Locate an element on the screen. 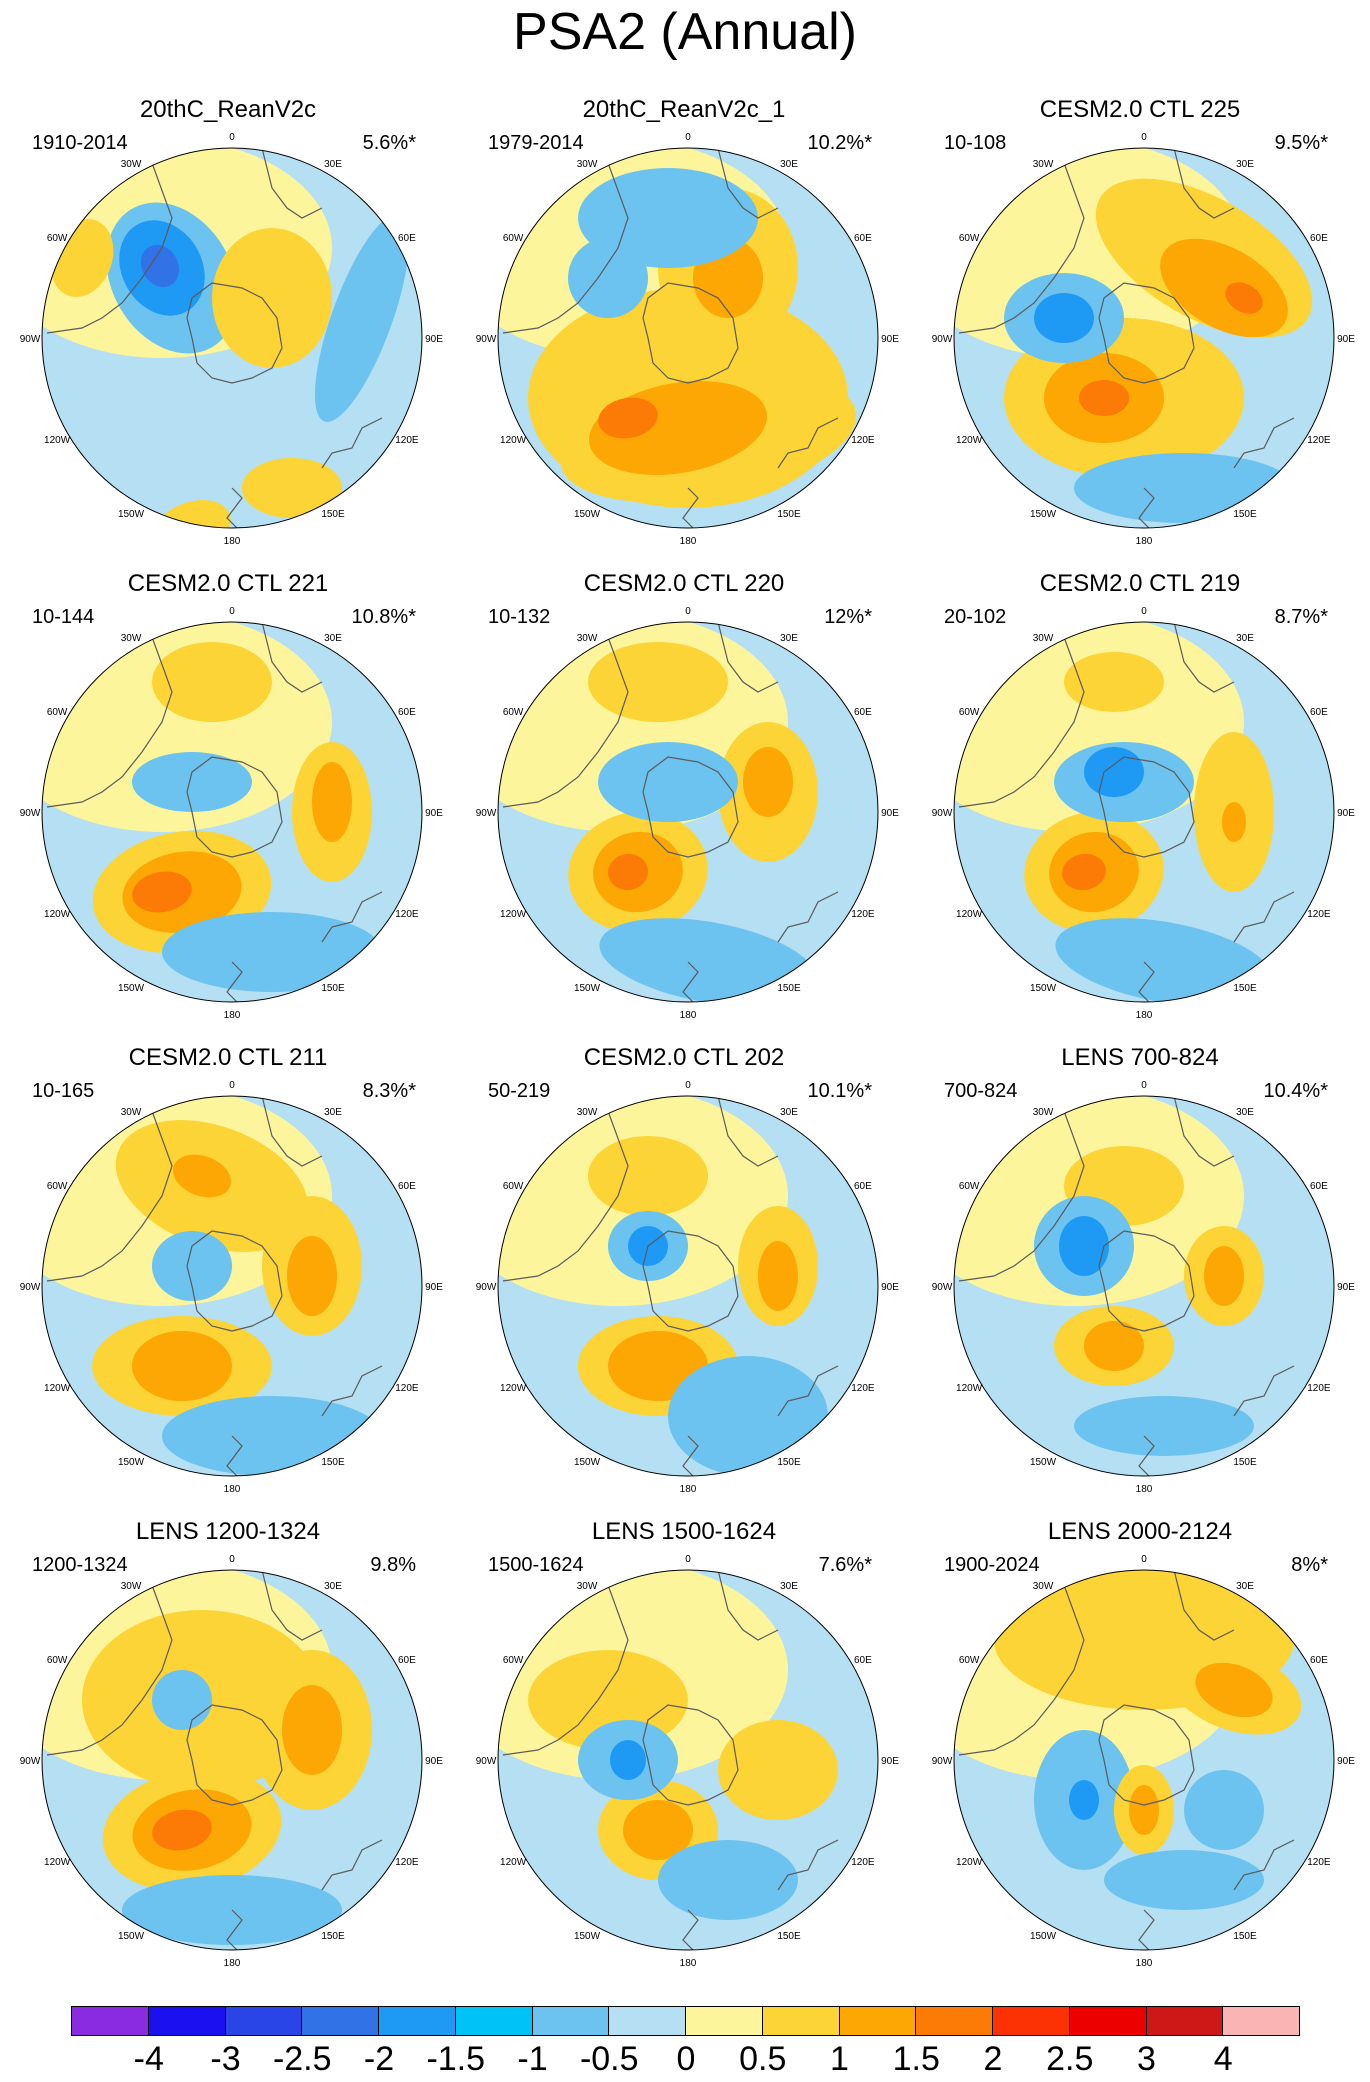  panel-title: 20thC_ReanV2c_1 is located at coordinates (684, 109).